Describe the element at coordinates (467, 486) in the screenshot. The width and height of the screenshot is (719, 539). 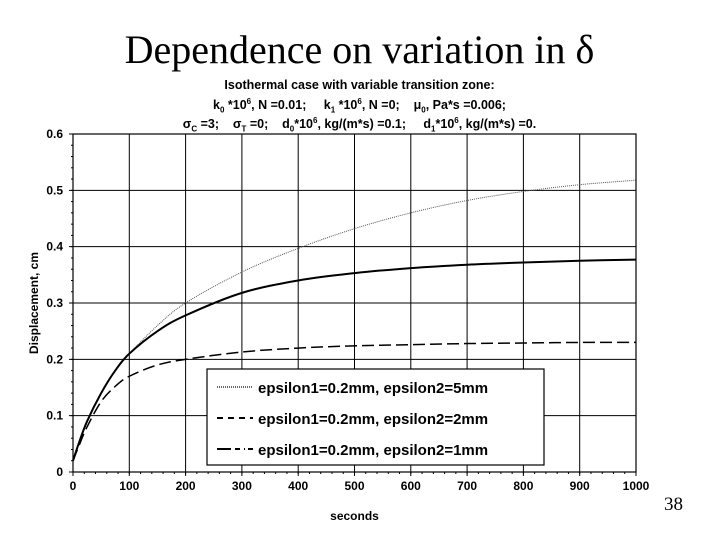
I see `x-tick-label: 700` at that location.